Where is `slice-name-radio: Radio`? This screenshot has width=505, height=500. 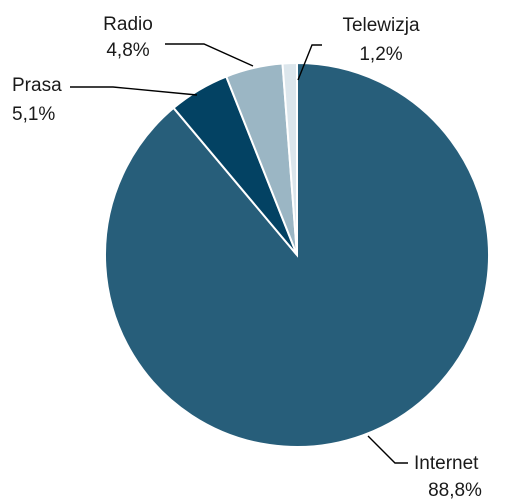
slice-name-radio: Radio is located at coordinates (128, 24).